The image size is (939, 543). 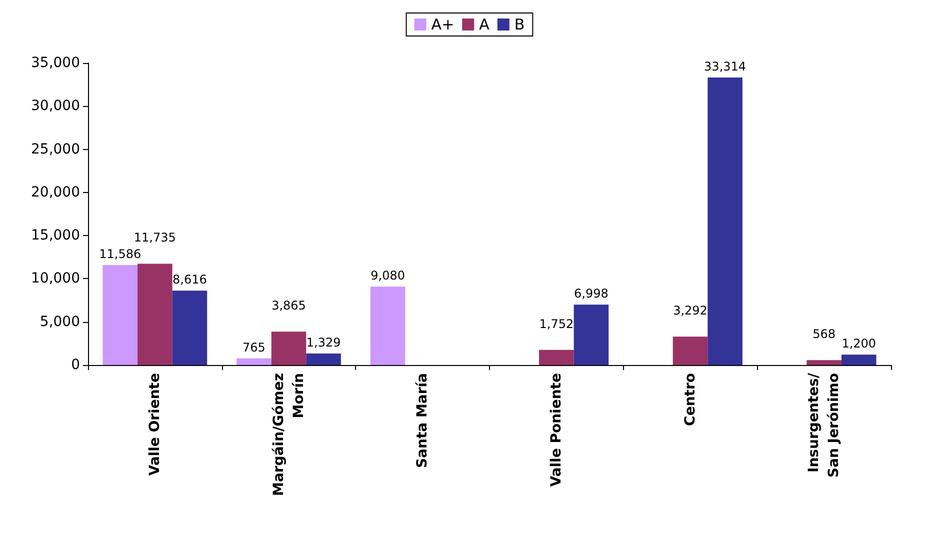 I want to click on data-label: 765, so click(x=254, y=347).